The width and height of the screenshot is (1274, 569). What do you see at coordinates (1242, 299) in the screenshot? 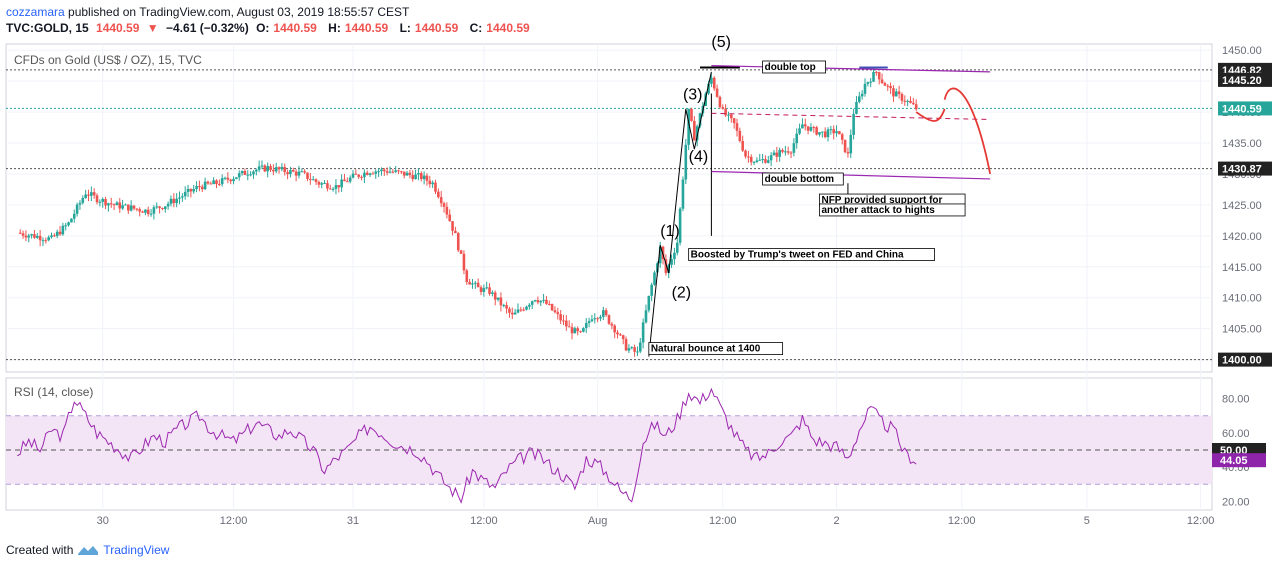
I see `price-tick-label: 1410.00` at bounding box center [1242, 299].